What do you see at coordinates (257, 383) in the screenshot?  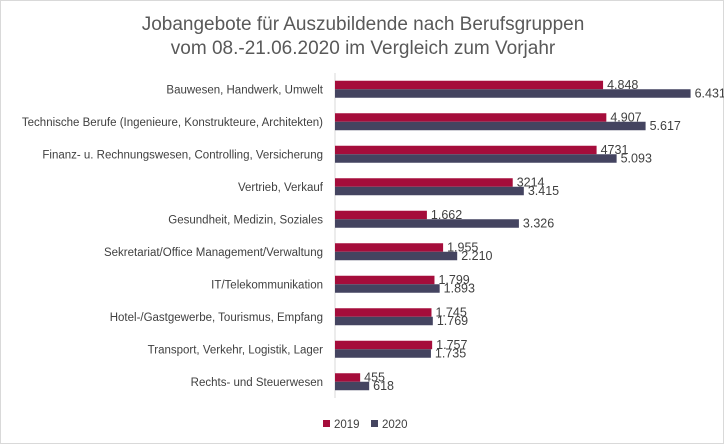 I see `category-label: Rechts- und Steuerwesen` at bounding box center [257, 383].